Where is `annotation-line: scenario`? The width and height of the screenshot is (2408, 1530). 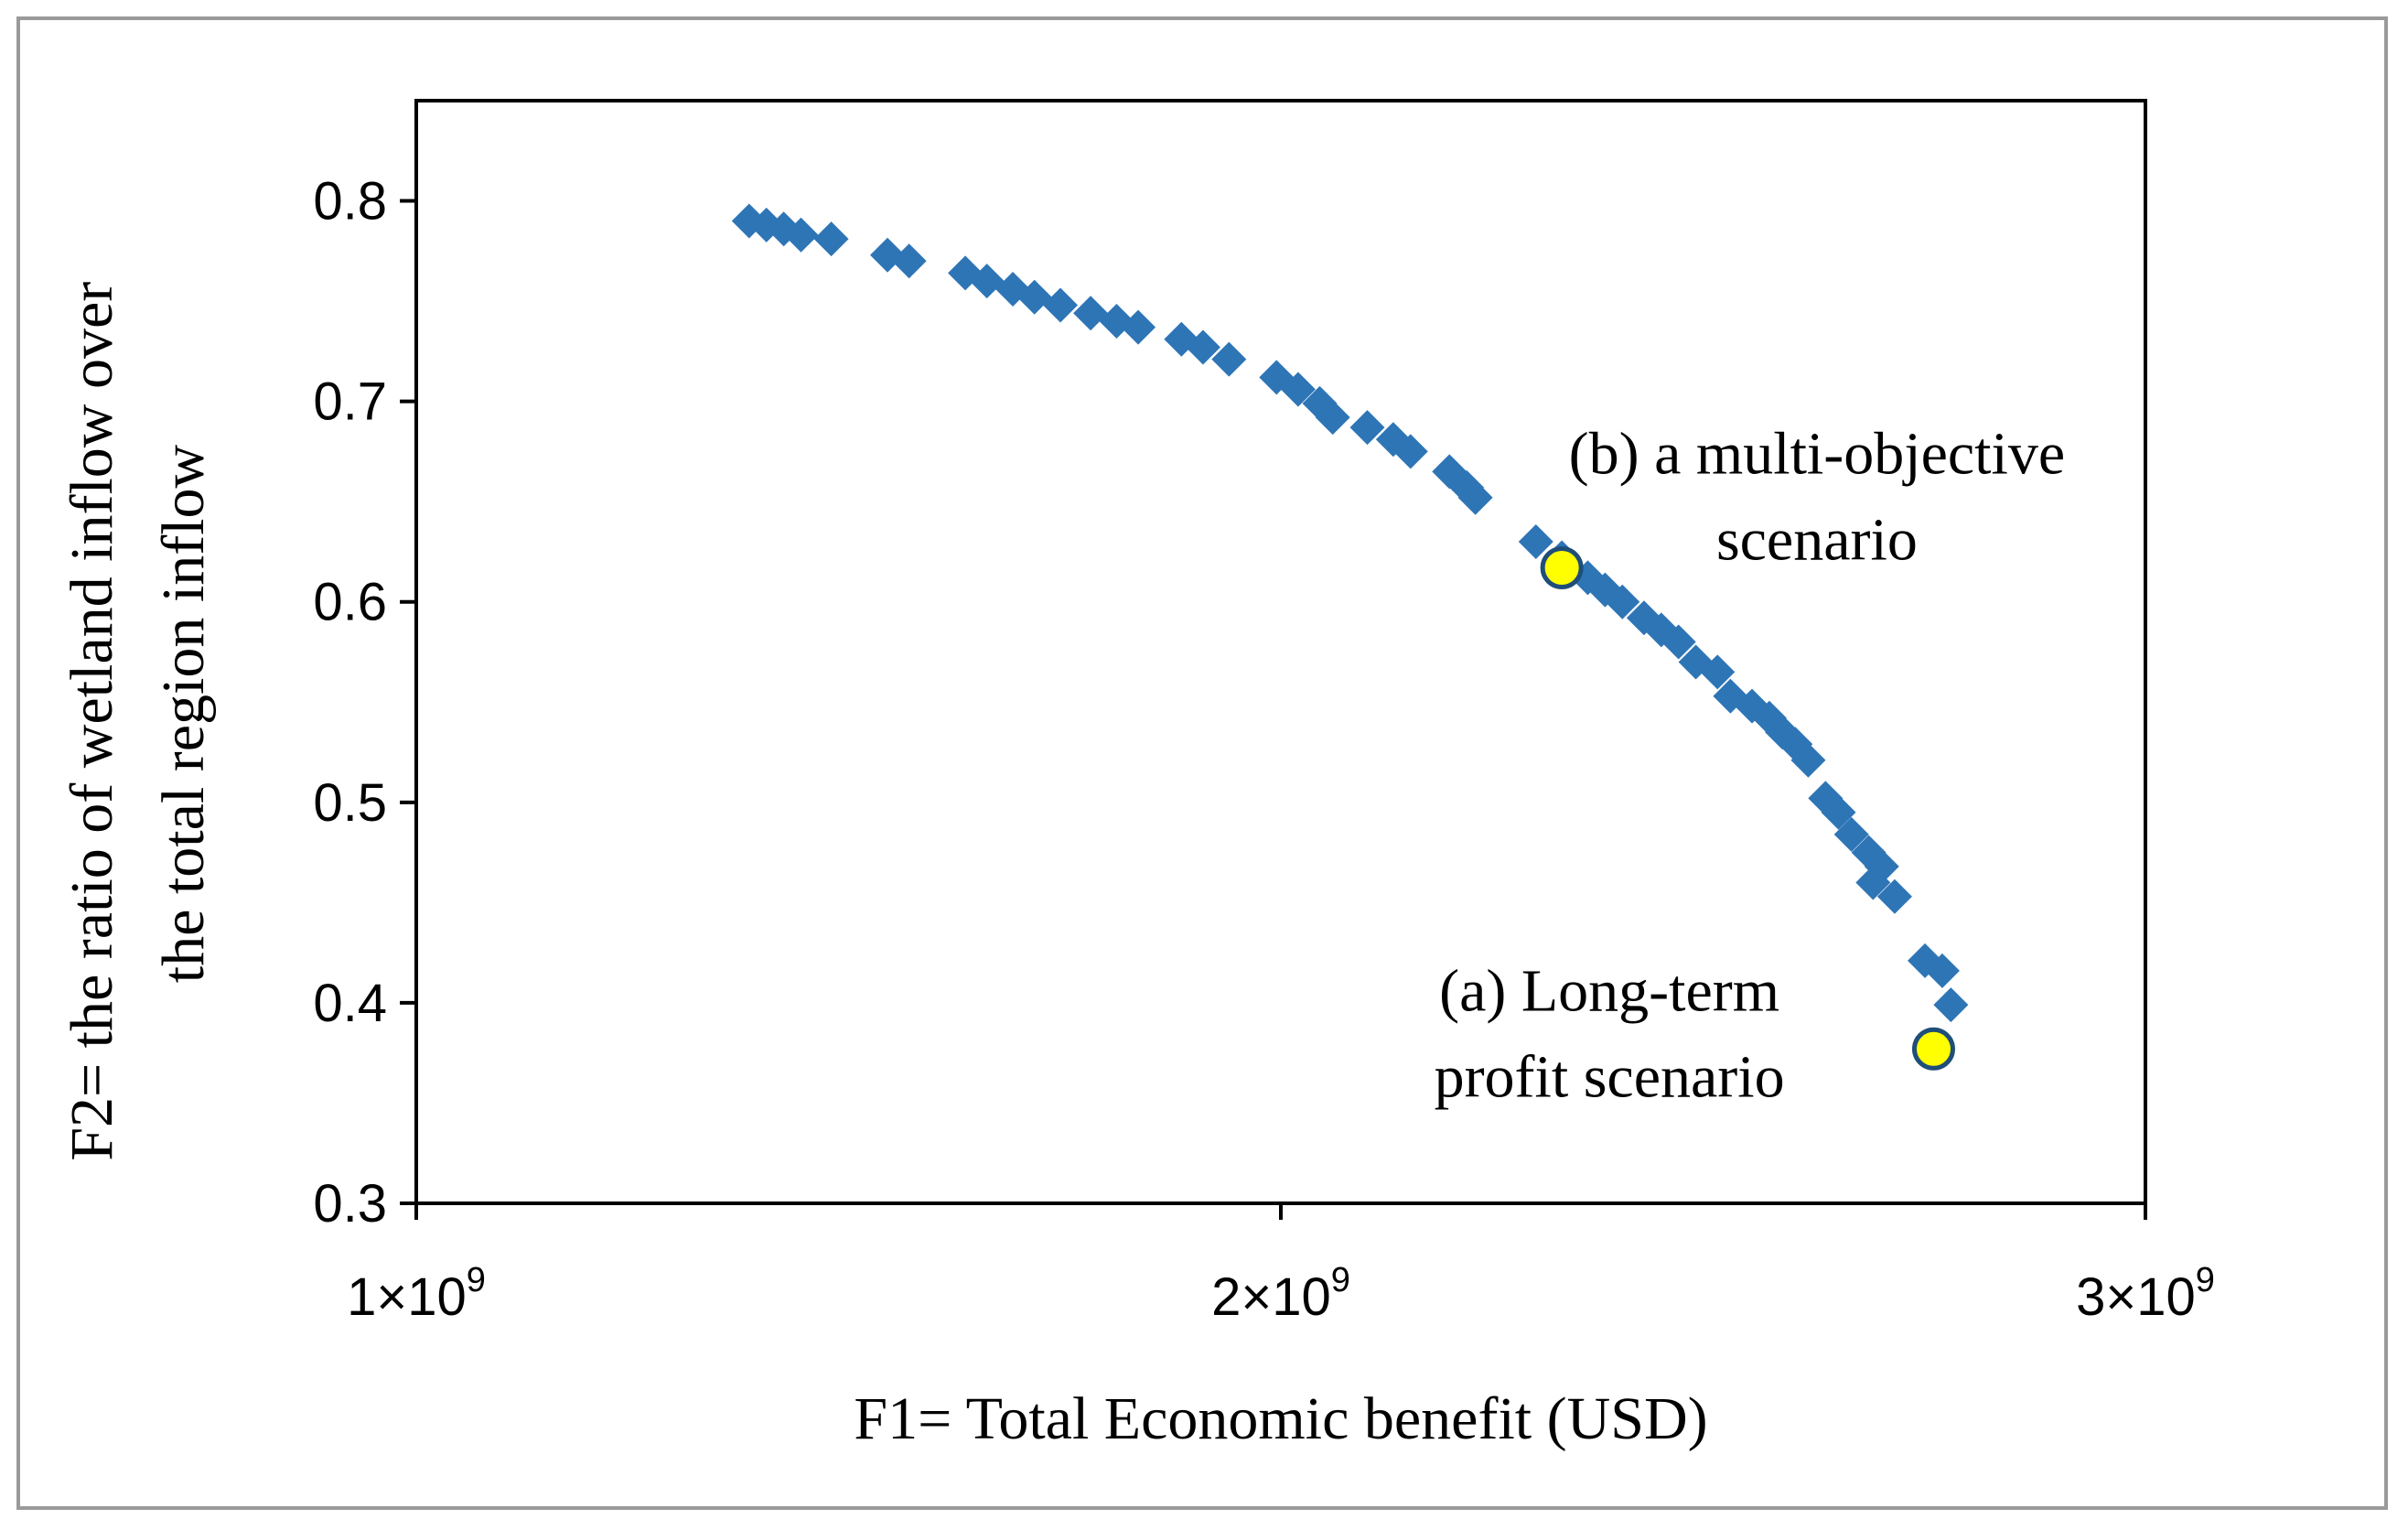
annotation-line: scenario is located at coordinates (1817, 540).